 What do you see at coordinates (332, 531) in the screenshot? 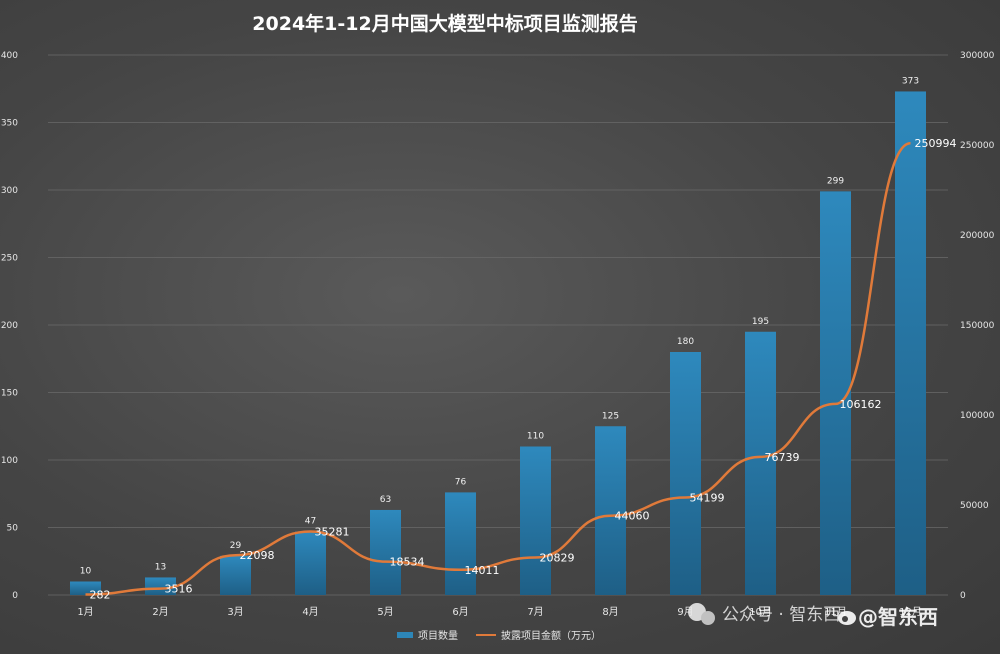
I see `line-data-label: 35281` at bounding box center [332, 531].